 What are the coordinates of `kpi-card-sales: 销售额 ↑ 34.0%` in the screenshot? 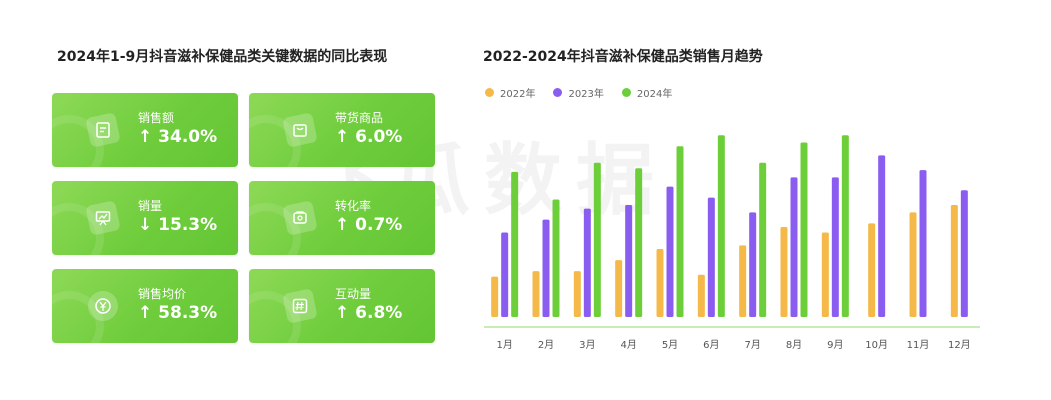 It's located at (145, 130).